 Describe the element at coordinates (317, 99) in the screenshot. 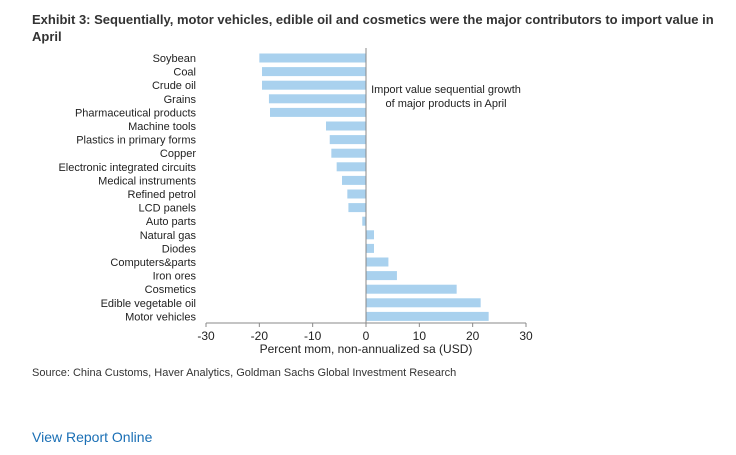

I see `bar-grains` at that location.